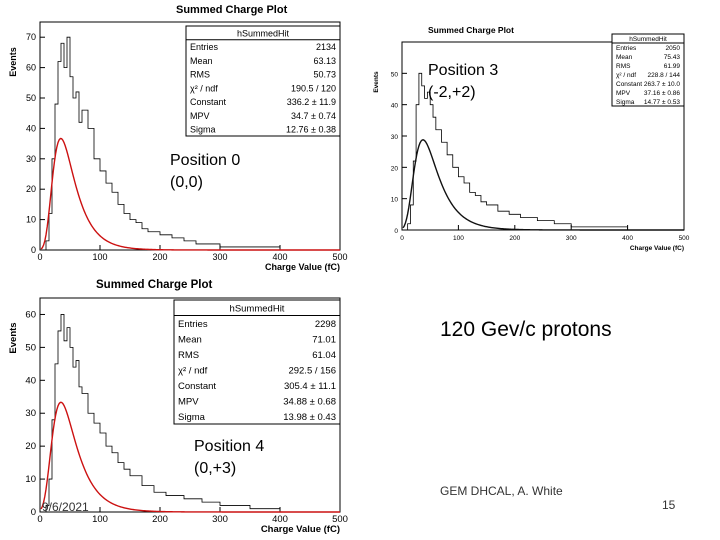 This screenshot has height=540, width=720. I want to click on stats-value: 336.2 ± 11.9, so click(311, 102).